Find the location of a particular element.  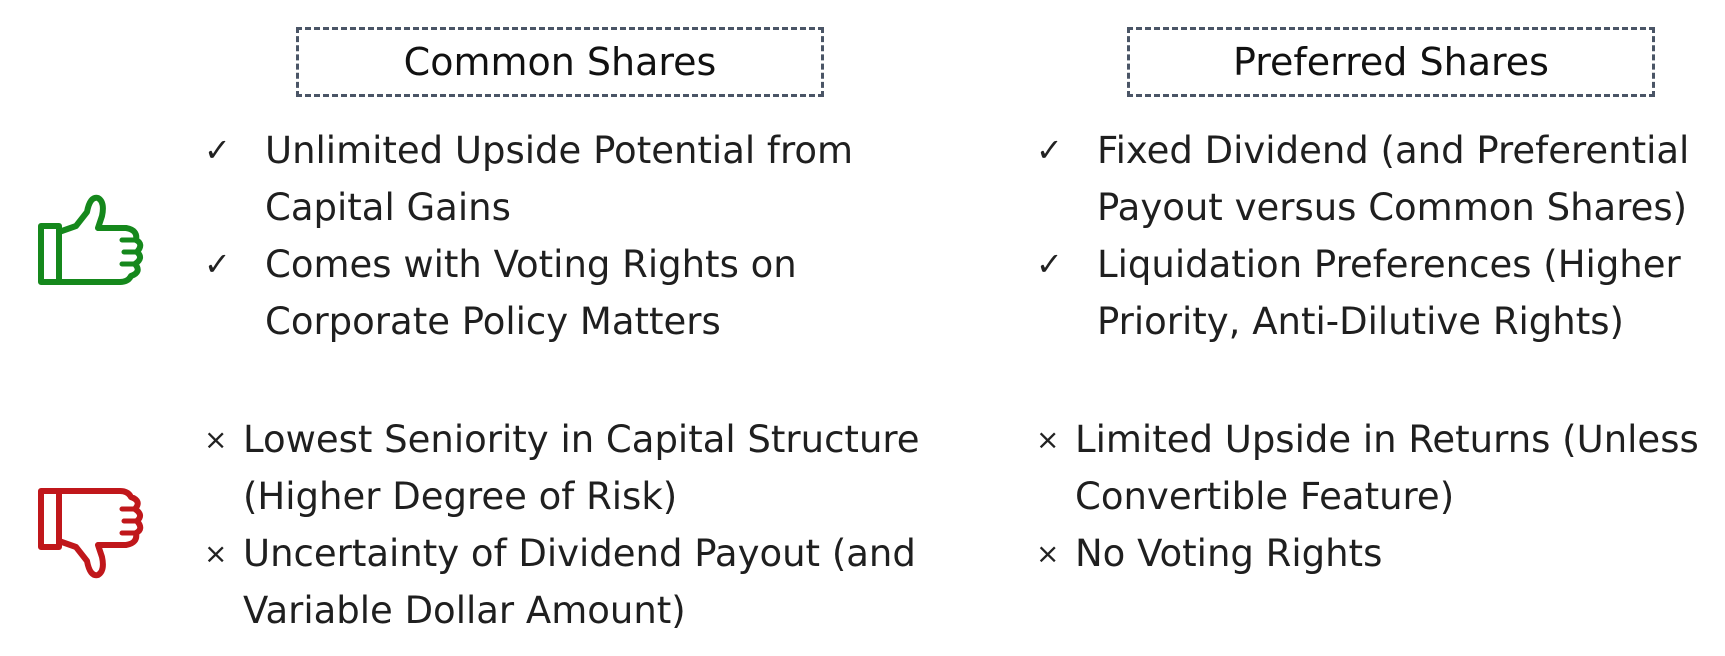

preferred-shares-title: Preferred Shares is located at coordinates (1391, 62).